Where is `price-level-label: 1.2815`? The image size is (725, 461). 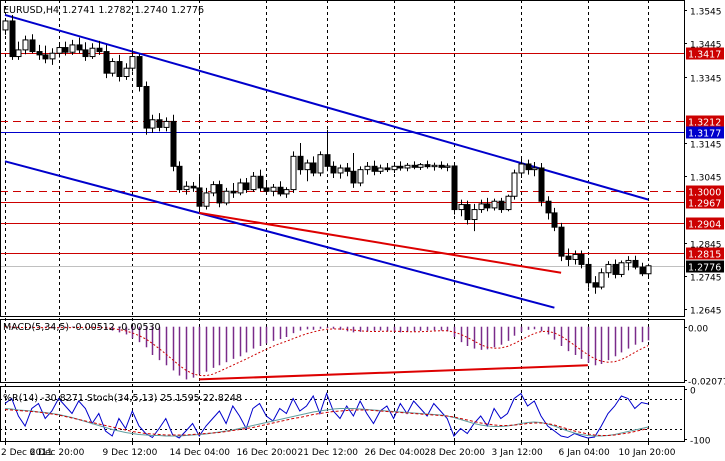
price-level-label: 1.2815 is located at coordinates (704, 255).